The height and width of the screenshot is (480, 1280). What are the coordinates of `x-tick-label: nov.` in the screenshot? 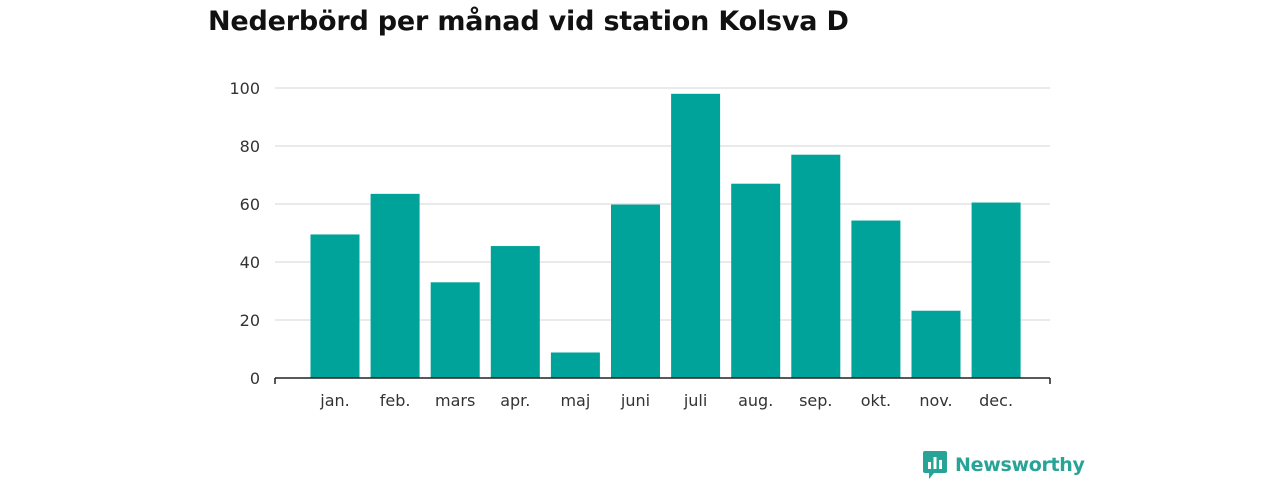 It's located at (935, 400).